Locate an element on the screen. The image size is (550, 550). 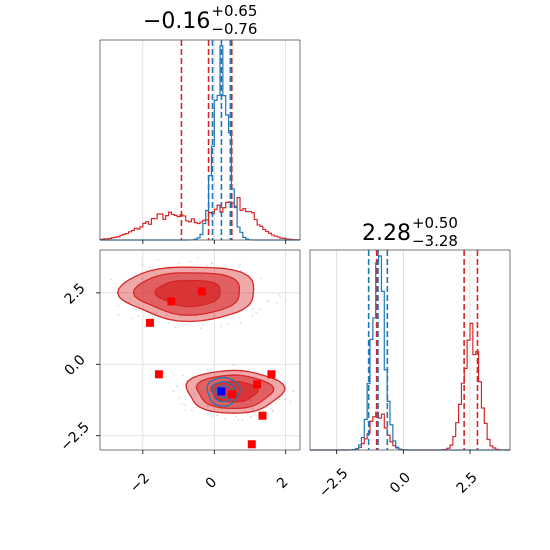
marginal-x-frame is located at coordinates (200, 140).